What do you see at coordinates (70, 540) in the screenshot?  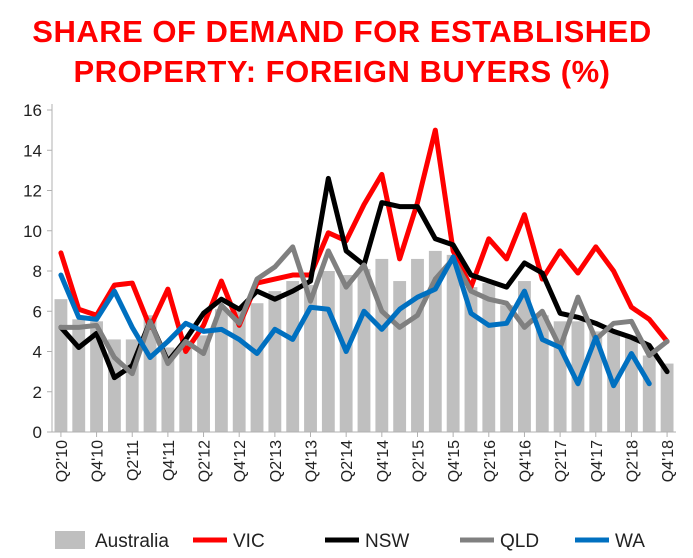 I see `legend-swatch-australia` at bounding box center [70, 540].